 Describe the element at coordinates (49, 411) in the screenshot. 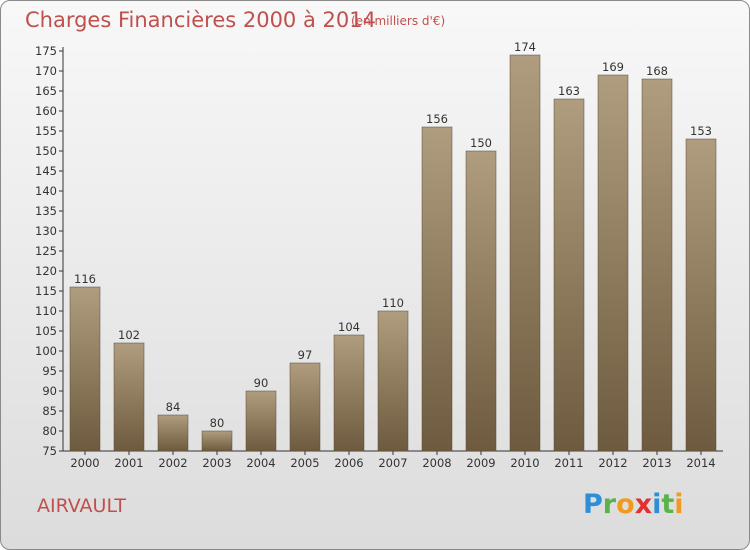

I see `y-tick-label: 85` at that location.